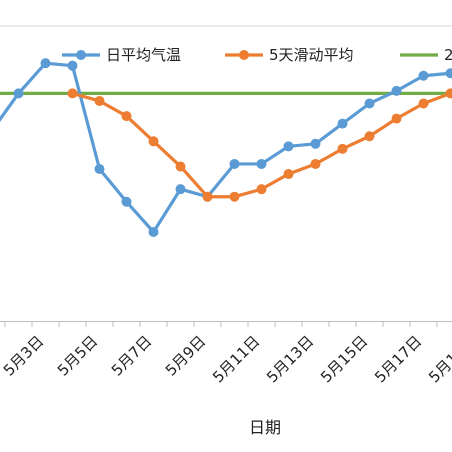 This screenshot has width=452, height=452. I want to click on x-tick-label-0: 5月3日, so click(23, 355).